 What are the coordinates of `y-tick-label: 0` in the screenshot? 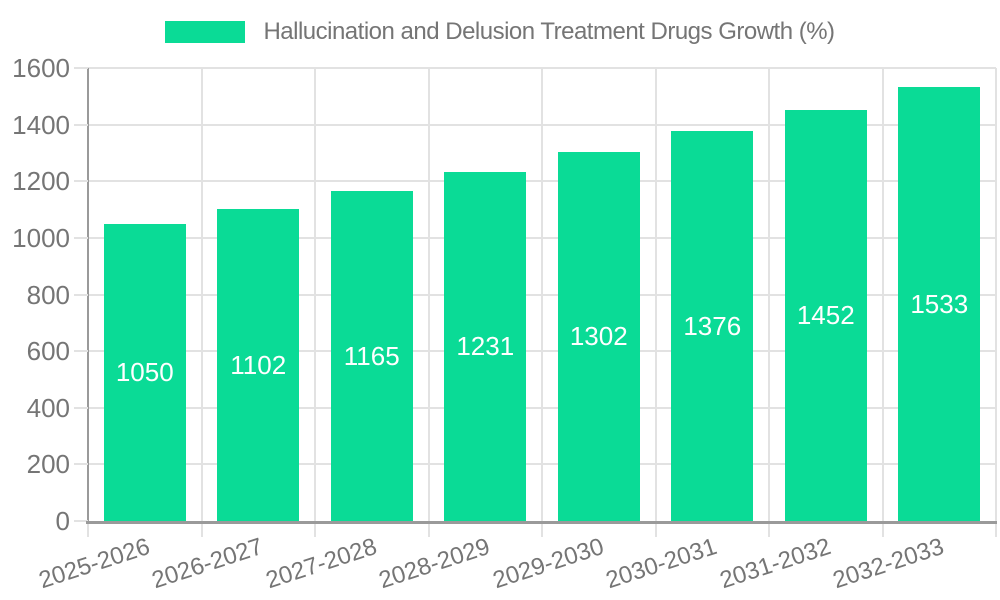 It's located at (62, 521).